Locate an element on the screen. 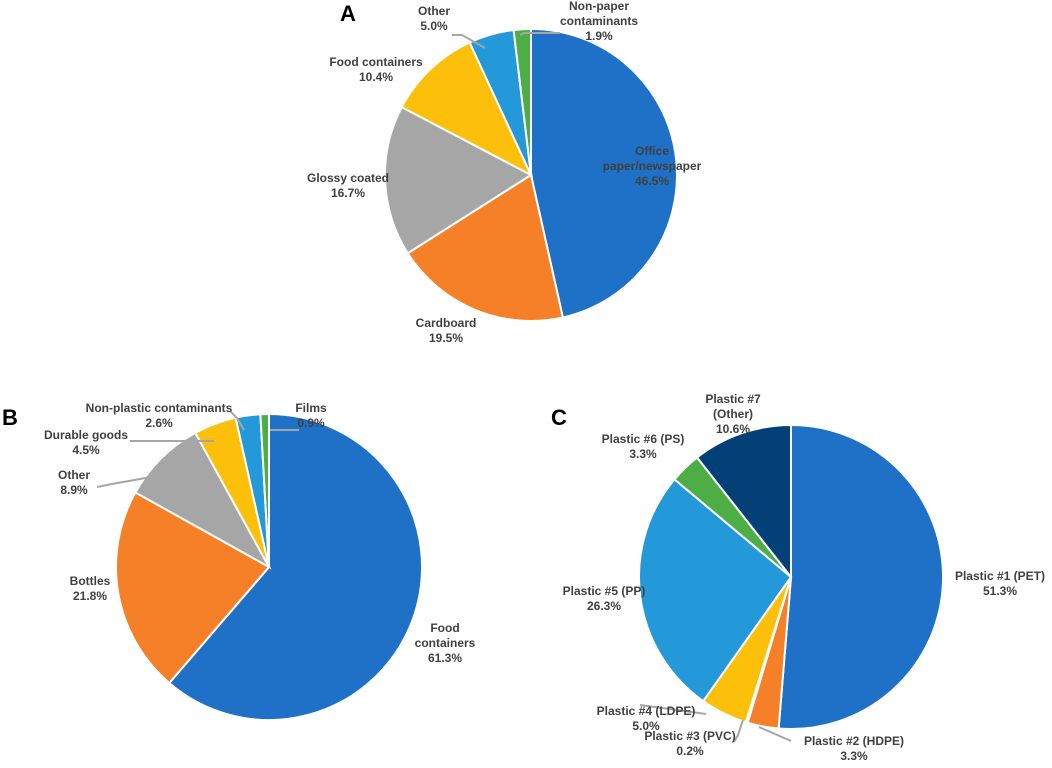 The image size is (1052, 768). slice-label-a-3: Food containers 10.4% is located at coordinates (376, 69).